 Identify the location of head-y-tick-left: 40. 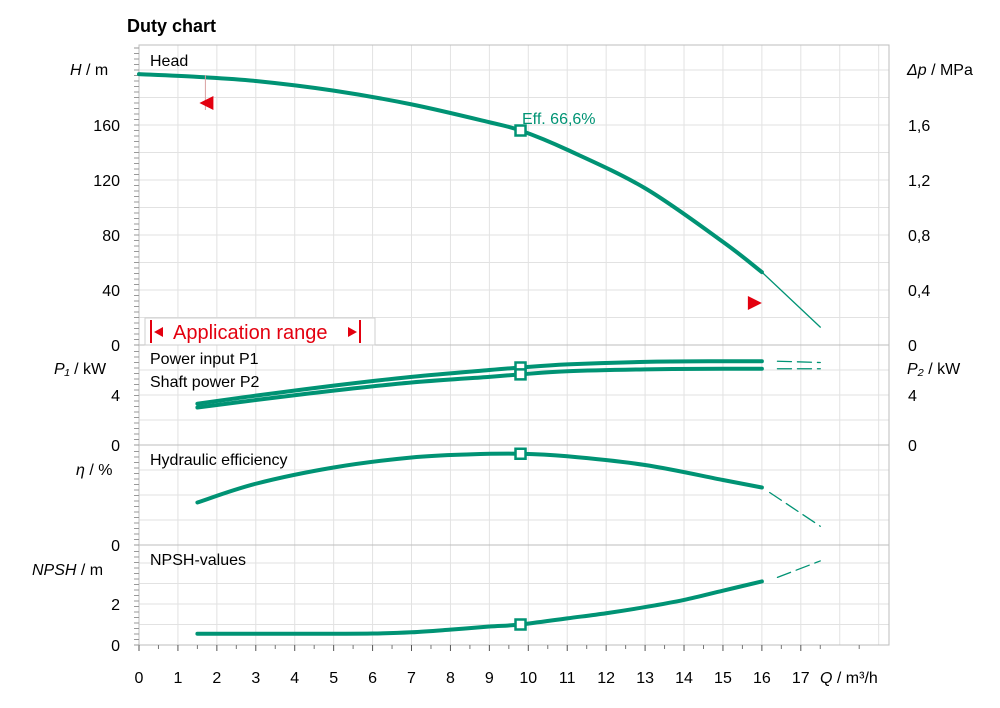
(111, 291).